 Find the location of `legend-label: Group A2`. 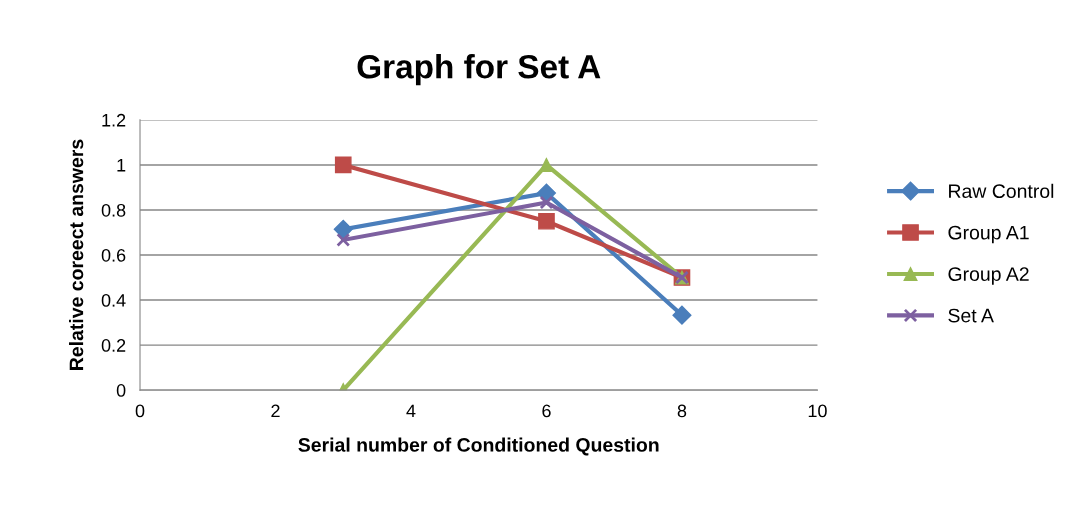

legend-label: Group A2 is located at coordinates (988, 276).